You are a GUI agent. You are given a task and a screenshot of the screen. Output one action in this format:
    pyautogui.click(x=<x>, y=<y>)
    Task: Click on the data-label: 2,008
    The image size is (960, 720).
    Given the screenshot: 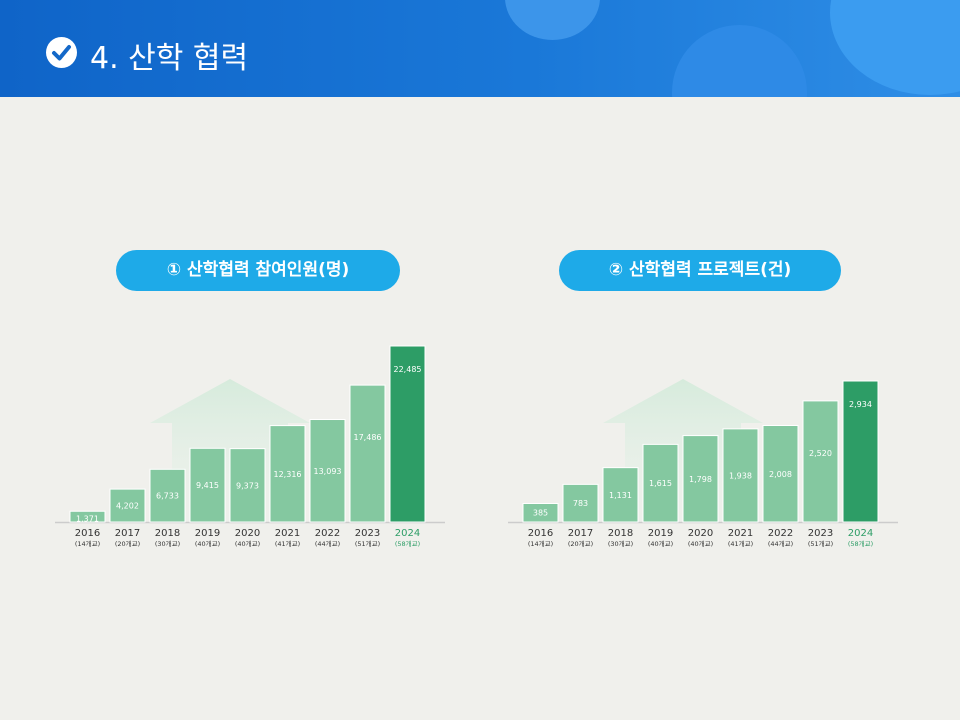 What is the action you would take?
    pyautogui.click(x=780, y=474)
    